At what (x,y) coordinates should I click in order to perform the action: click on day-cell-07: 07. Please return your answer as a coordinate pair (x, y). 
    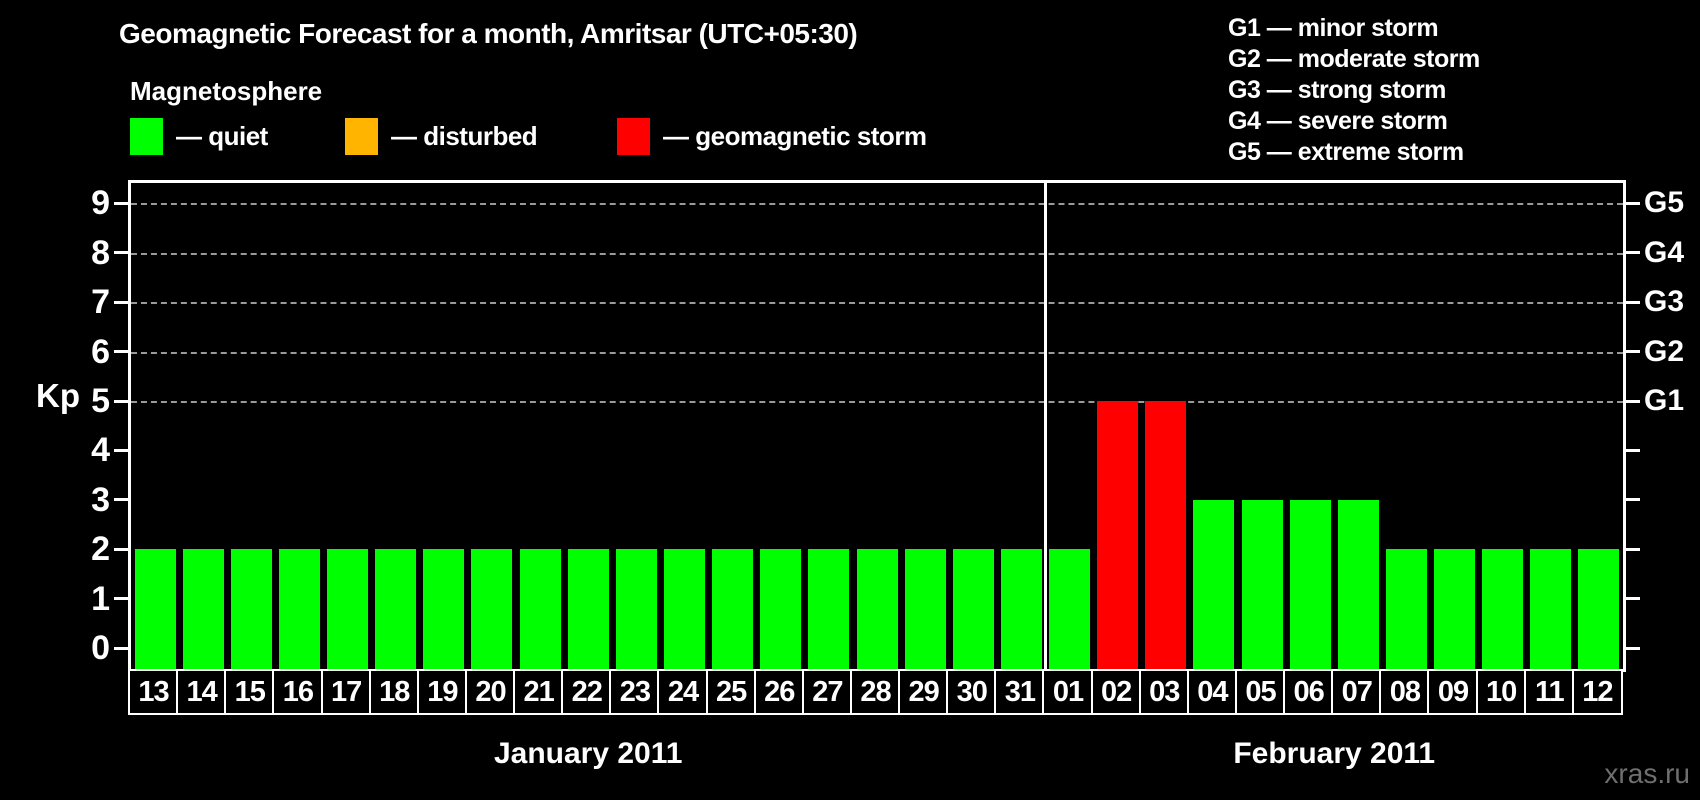
    Looking at the image, I should click on (1357, 692).